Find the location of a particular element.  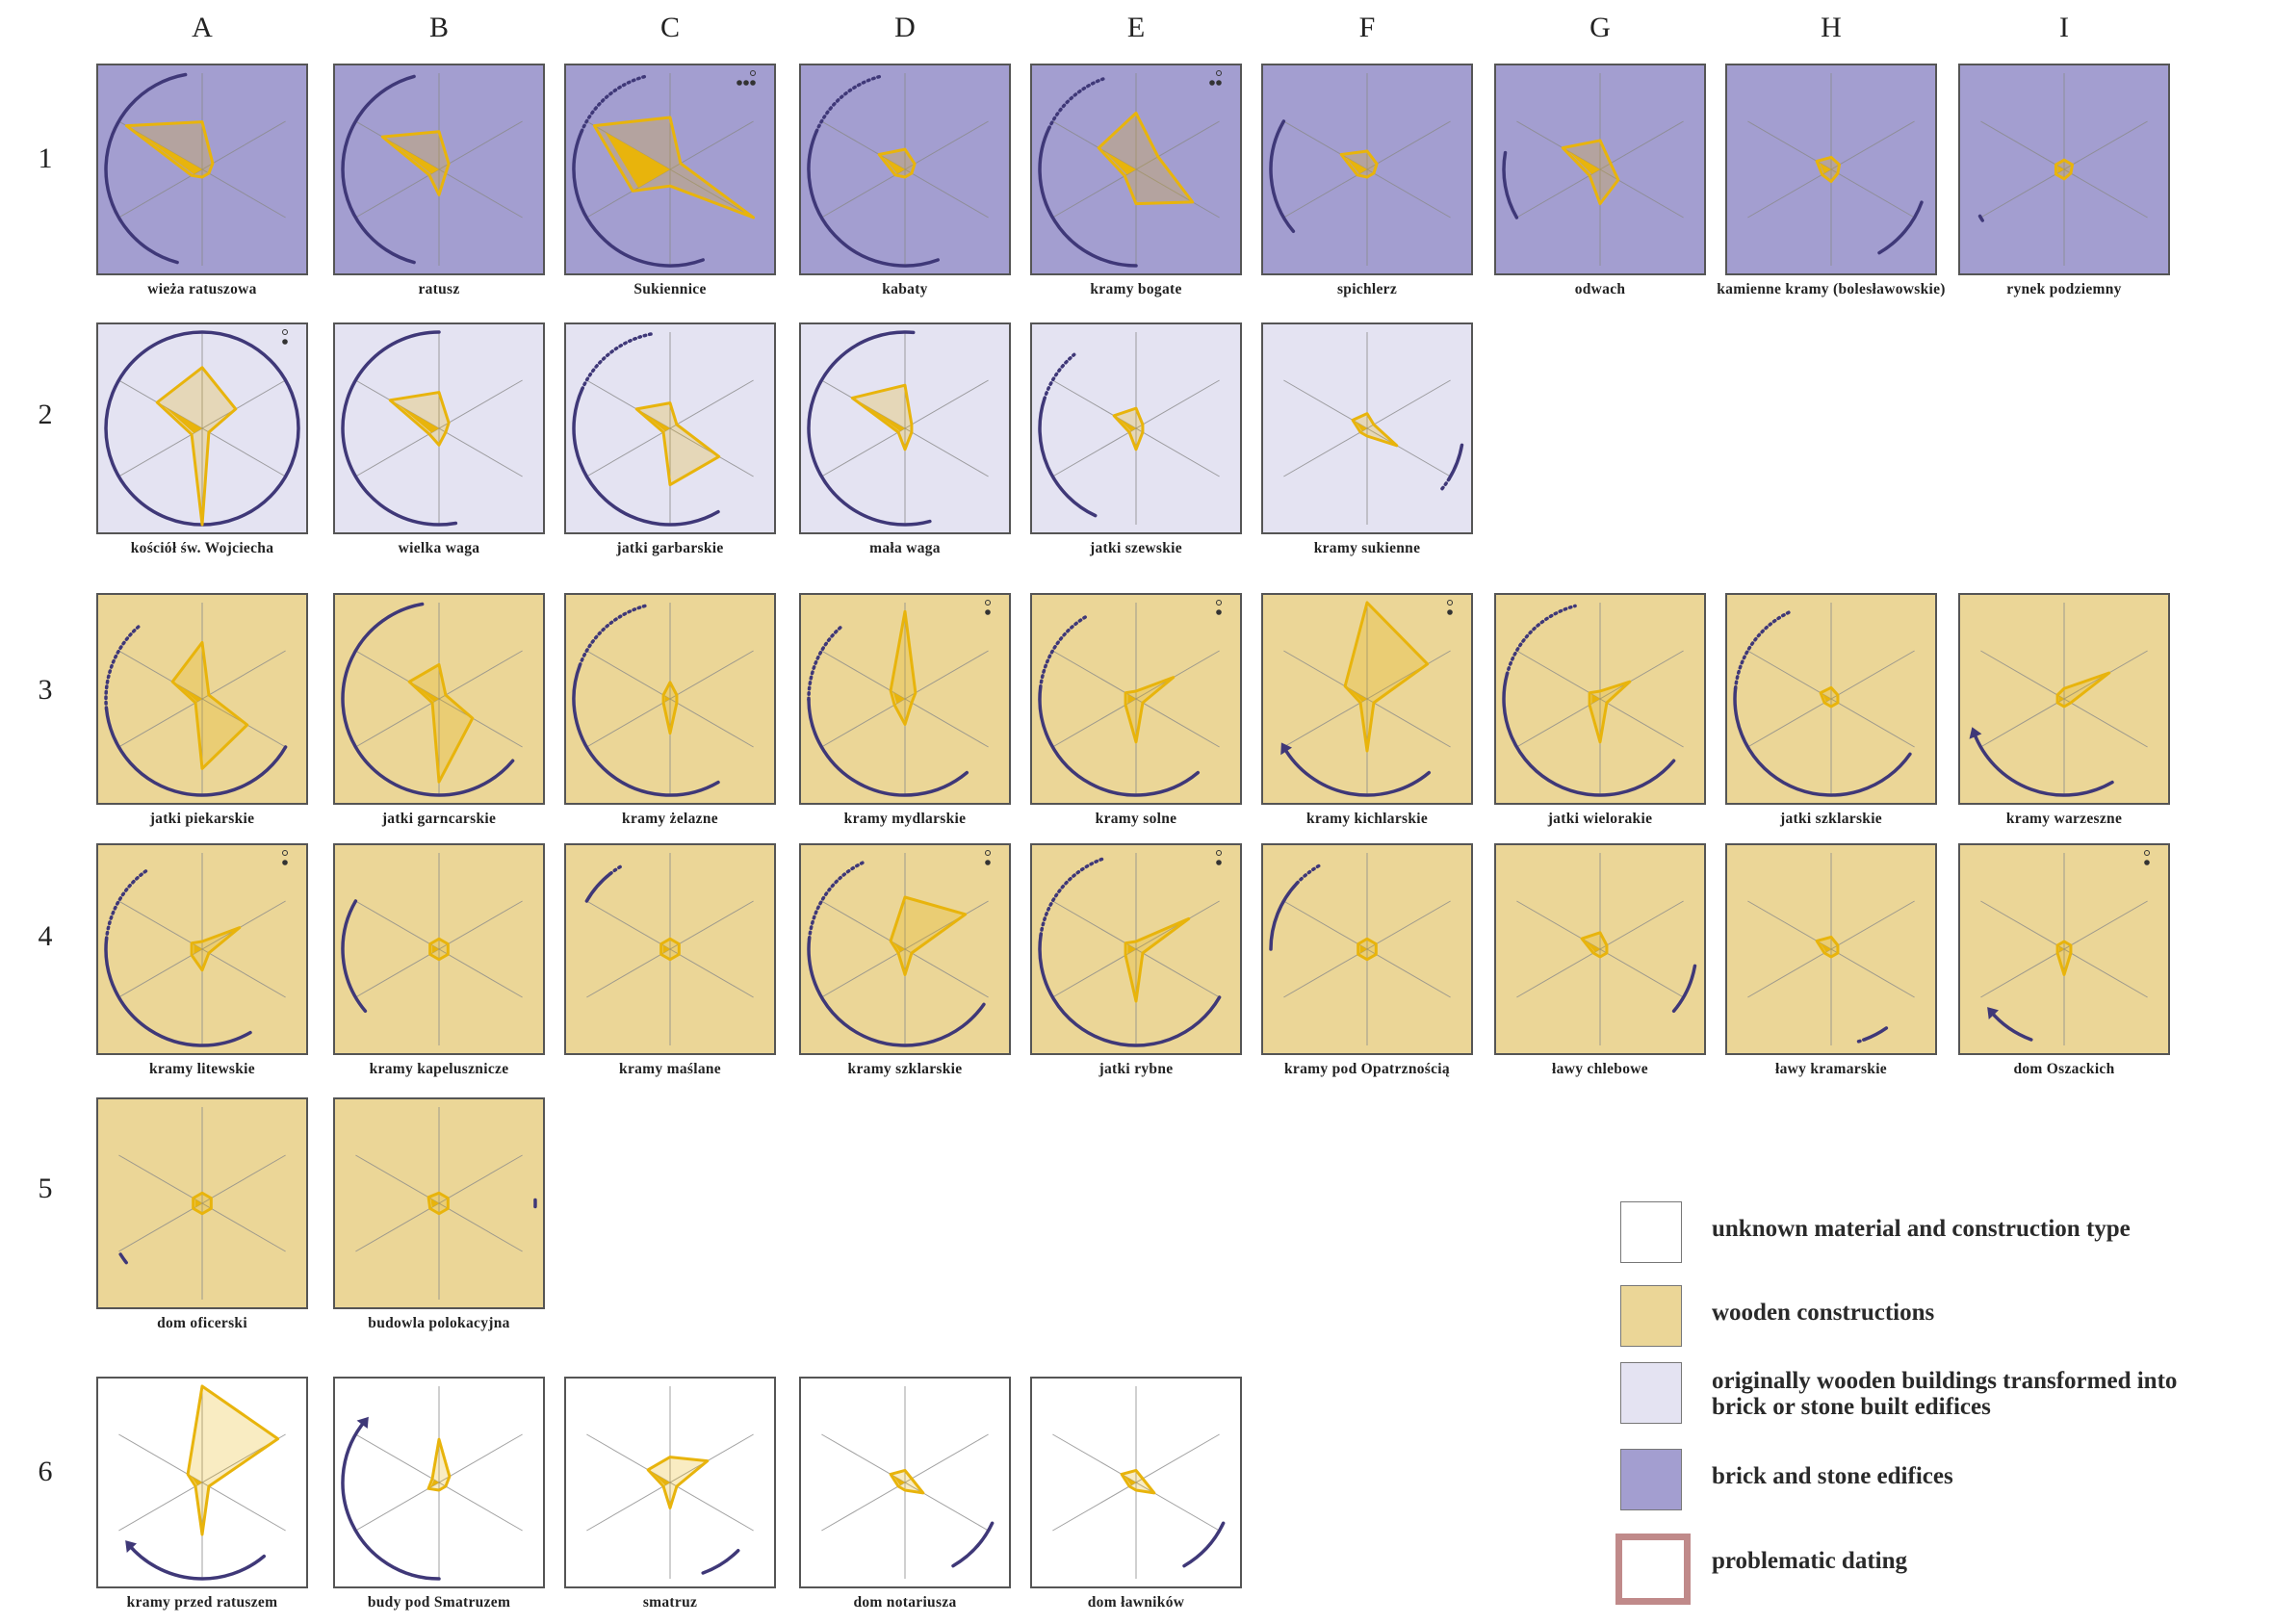

building-label: jatki piekarskie is located at coordinates (202, 819).